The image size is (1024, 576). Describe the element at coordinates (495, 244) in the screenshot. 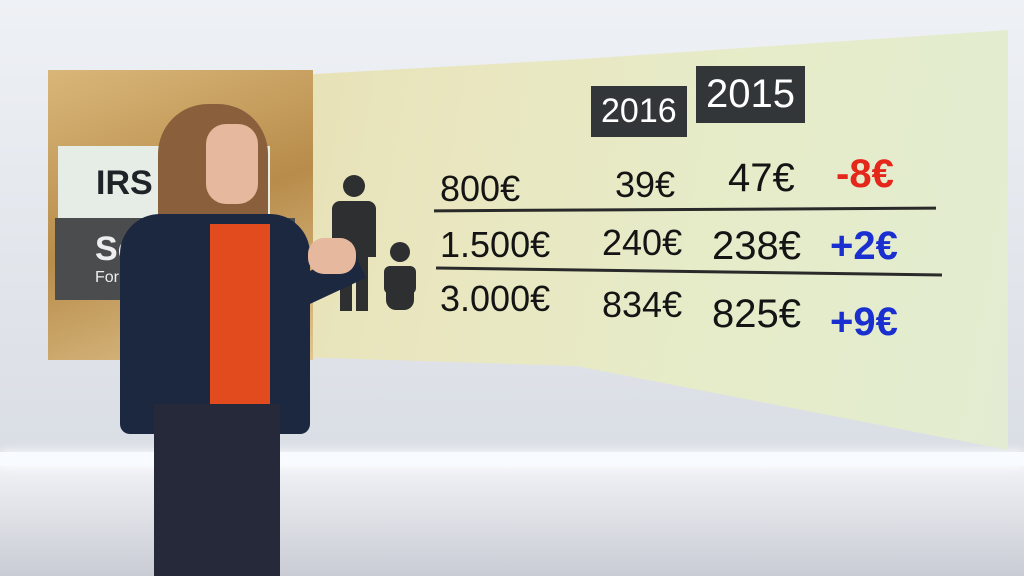

I see `income-row-2: 1.500€` at that location.